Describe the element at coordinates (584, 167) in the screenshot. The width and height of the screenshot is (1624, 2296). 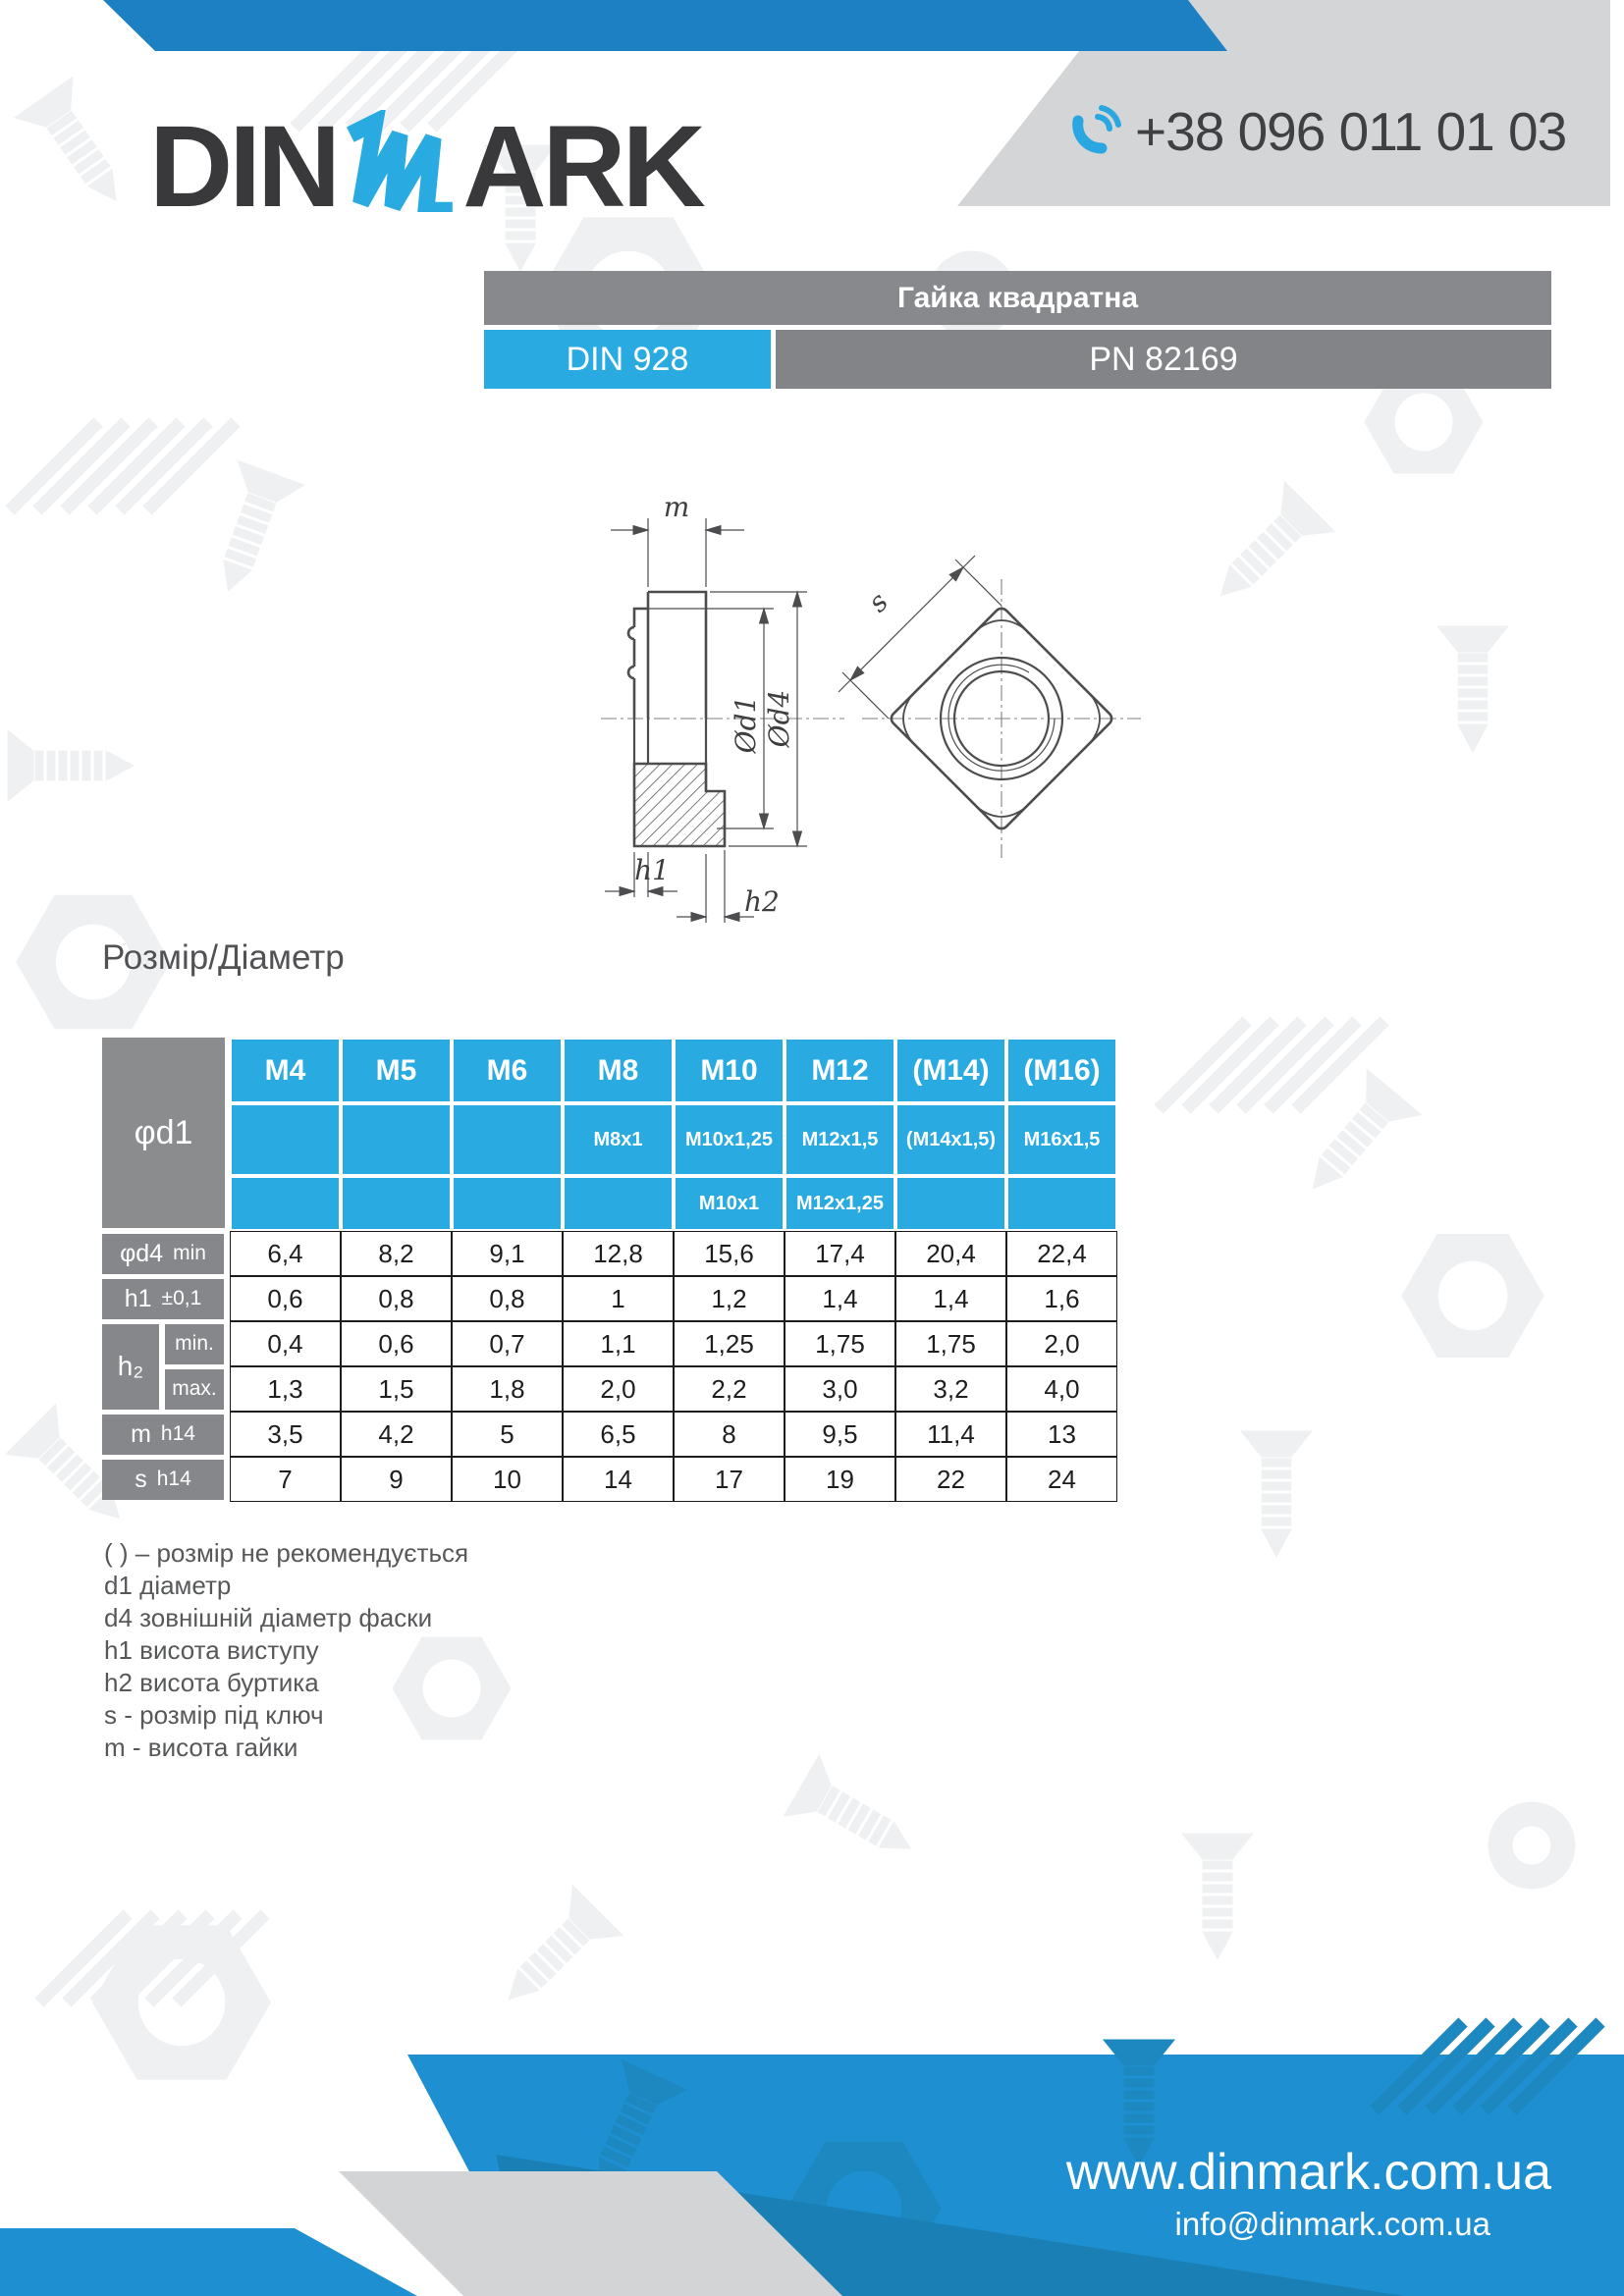
I see `logo-text-ark: ARK` at that location.